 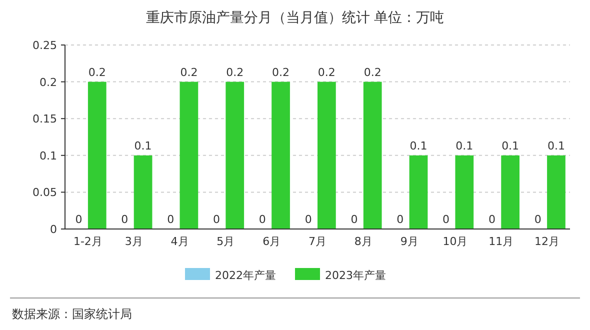 I want to click on y-tick-label: 0.25, so click(x=44, y=45).